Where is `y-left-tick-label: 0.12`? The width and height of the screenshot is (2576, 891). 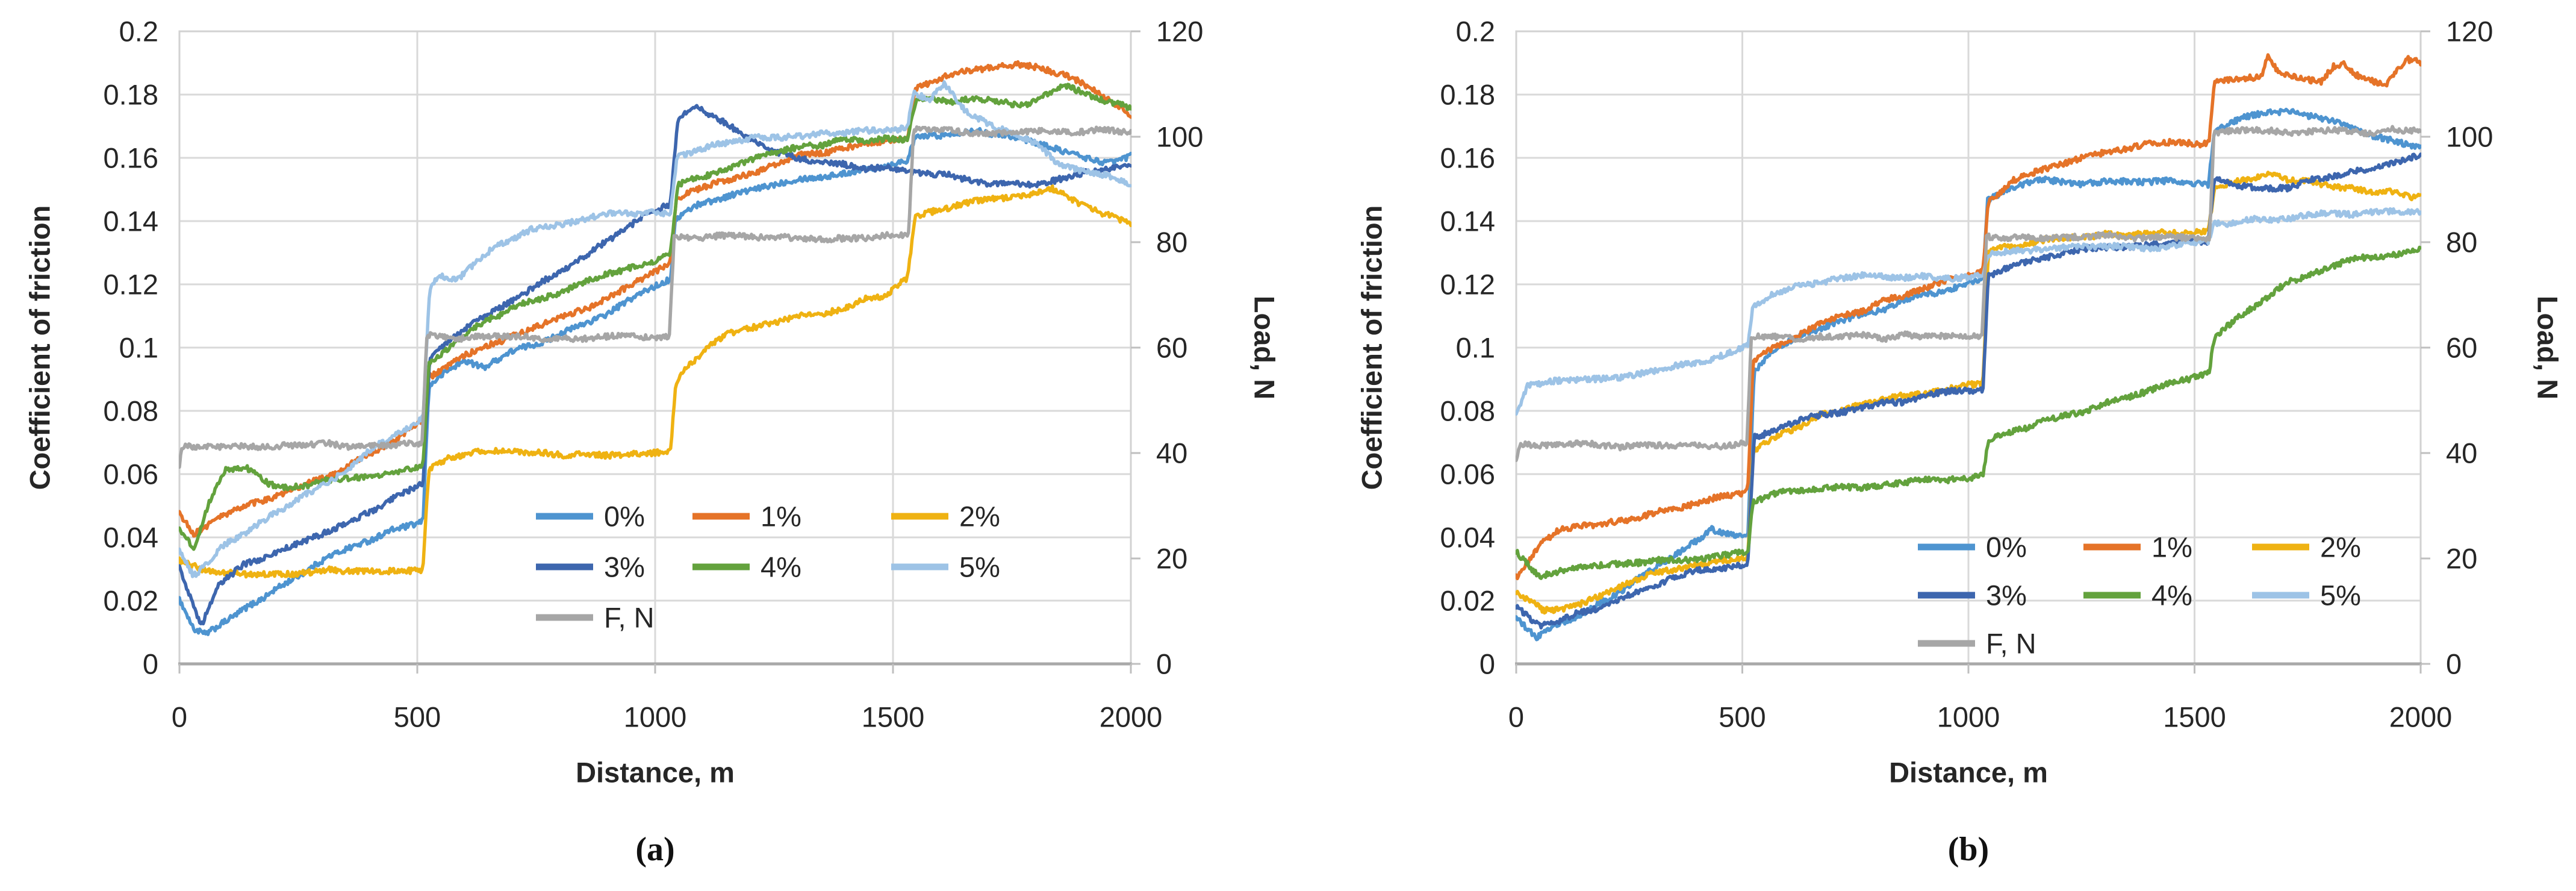 y-left-tick-label: 0.12 is located at coordinates (1467, 285).